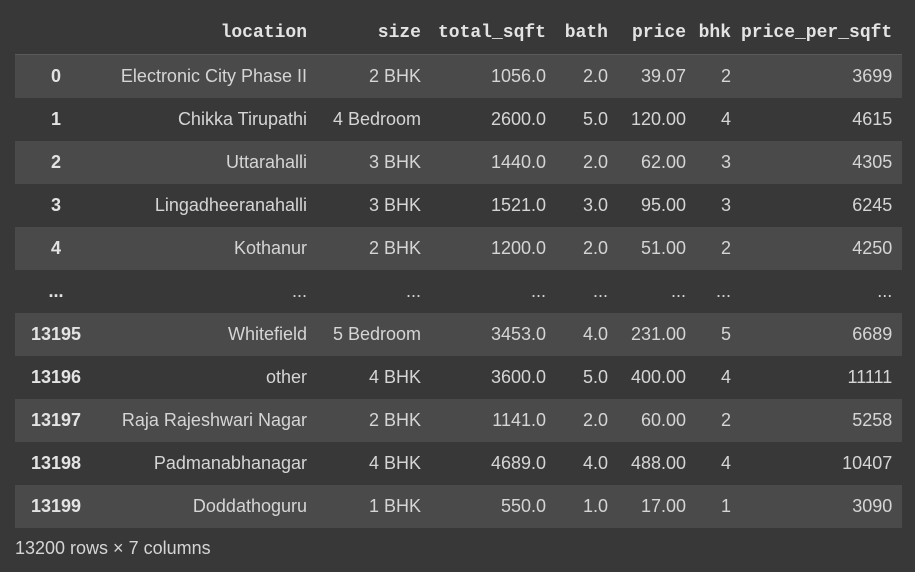 This screenshot has width=915, height=572. Describe the element at coordinates (663, 506) in the screenshot. I see `cell-price: 17.00` at that location.